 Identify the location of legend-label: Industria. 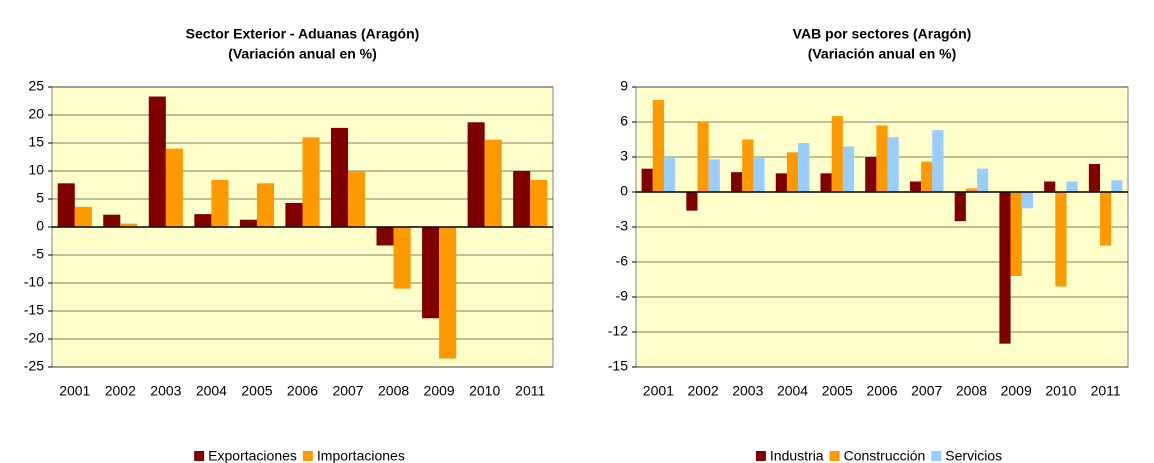
(797, 455).